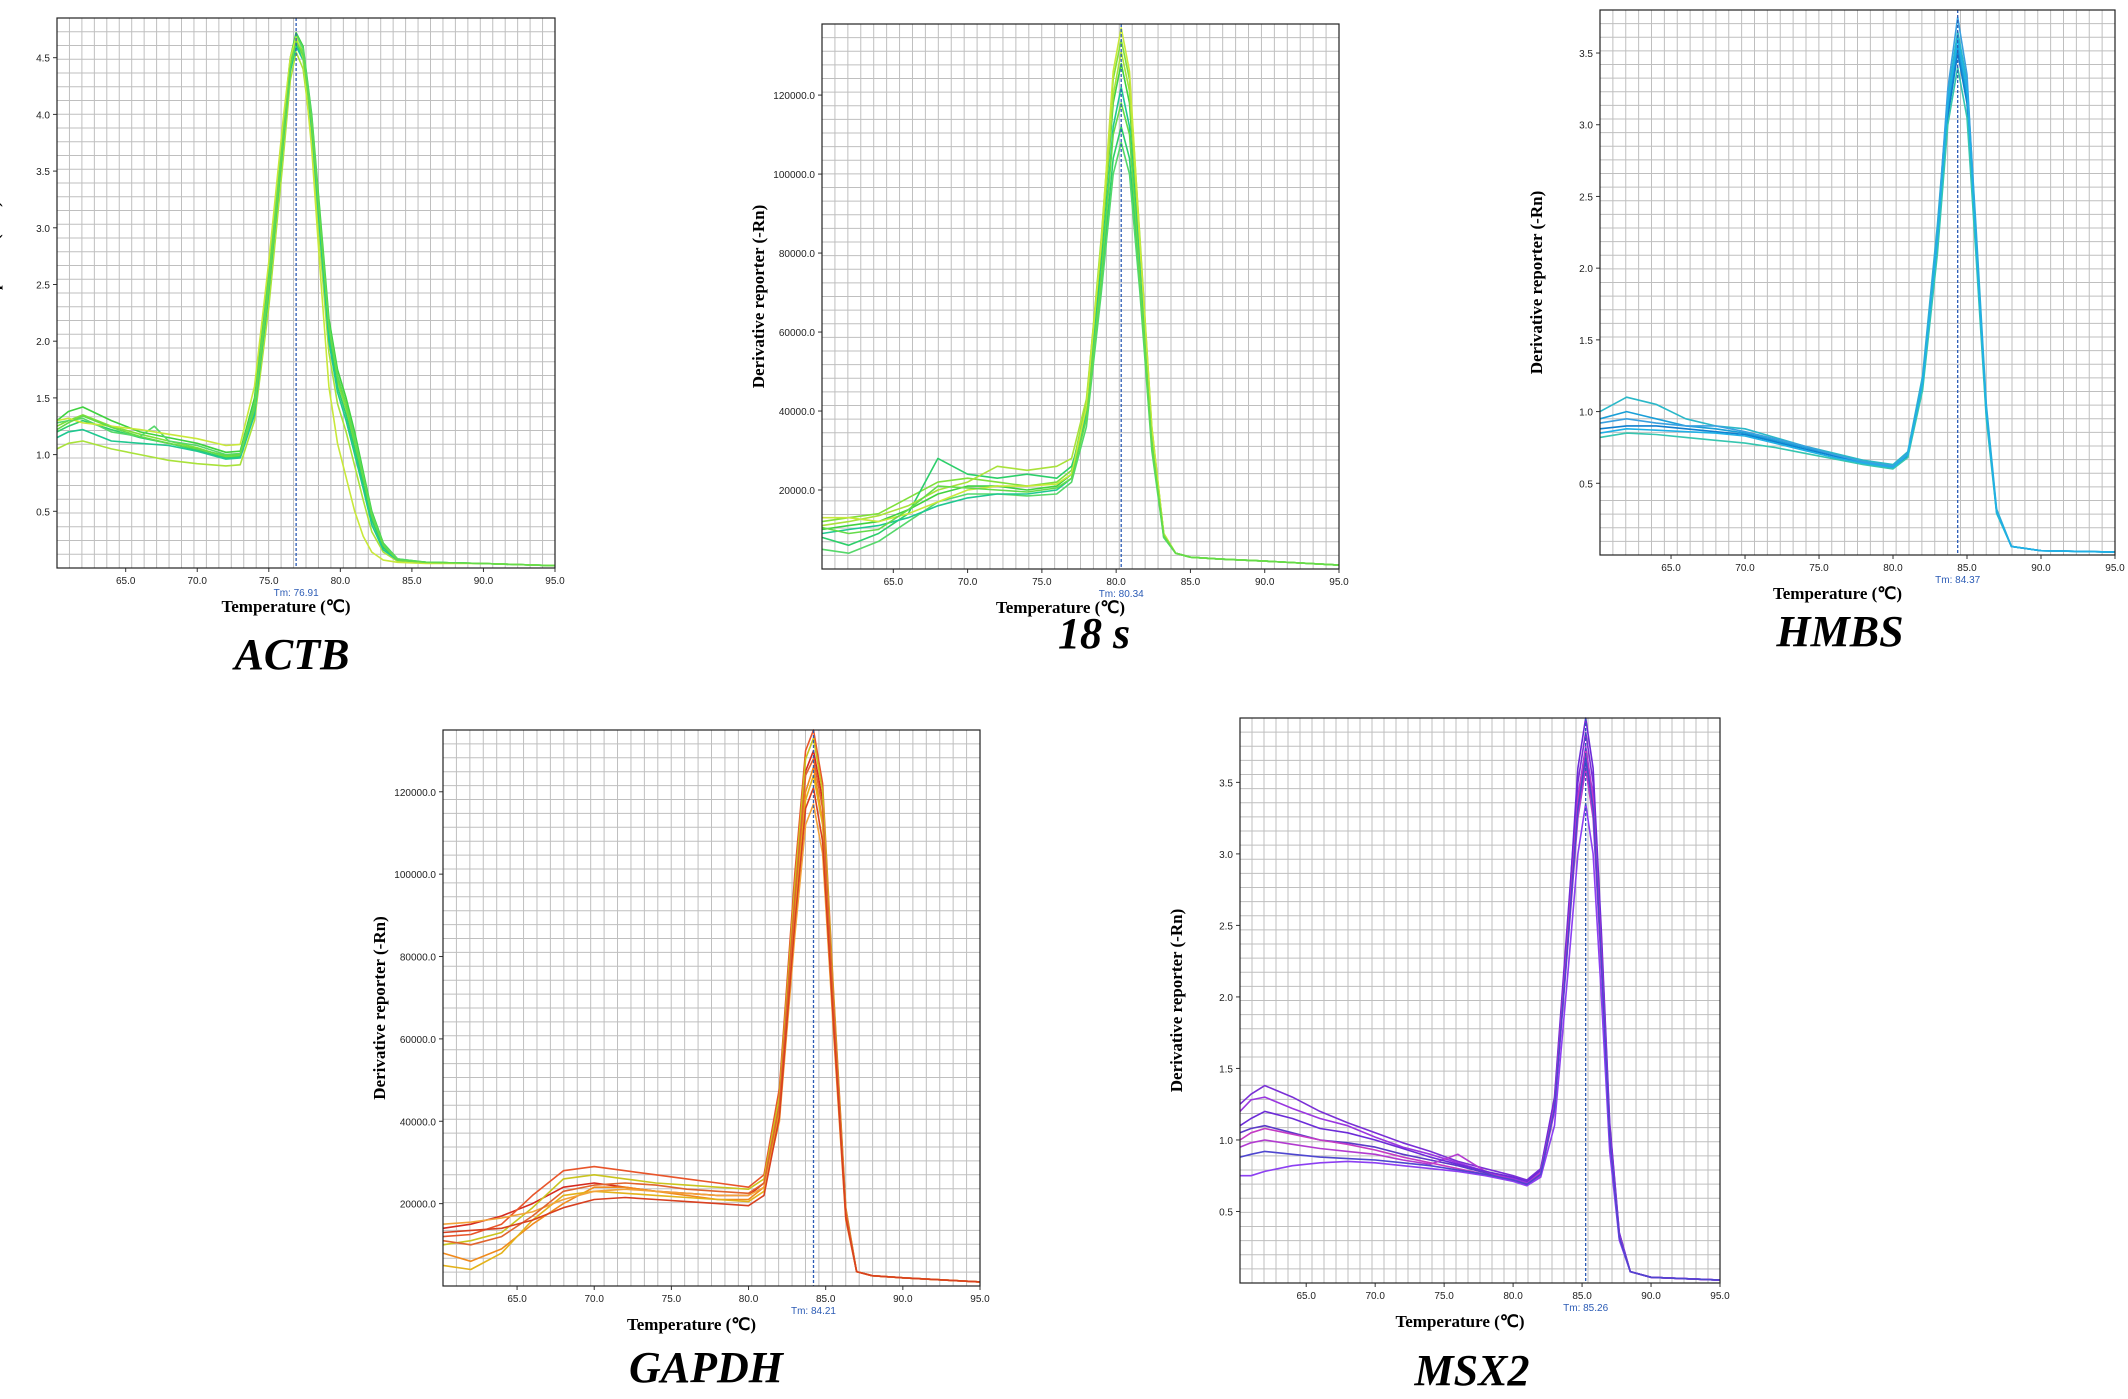 The height and width of the screenshot is (1399, 2128). Describe the element at coordinates (1585, 1308) in the screenshot. I see `tm-label: Tm: 85.26` at that location.